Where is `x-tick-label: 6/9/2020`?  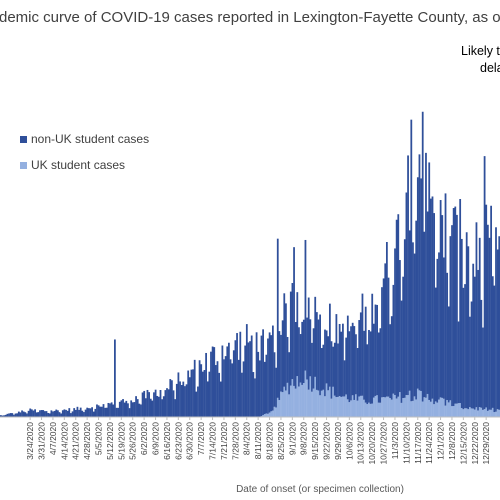 x-tick-label: 6/9/2020 is located at coordinates (156, 438).